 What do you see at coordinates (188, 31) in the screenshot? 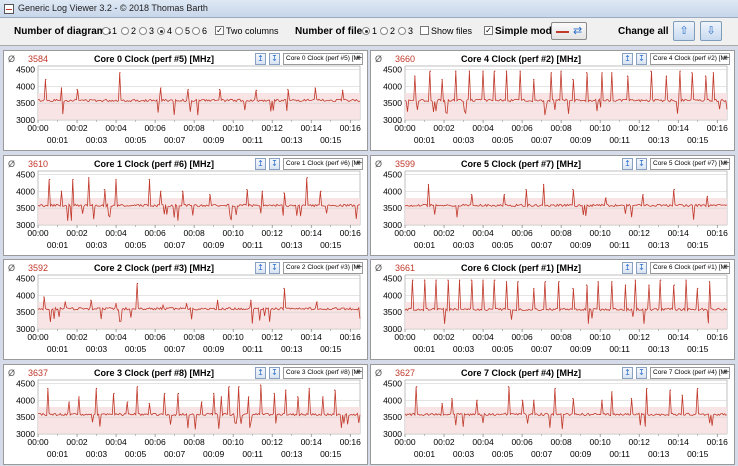
I see `radio-diagrams-5-label: 5` at bounding box center [188, 31].